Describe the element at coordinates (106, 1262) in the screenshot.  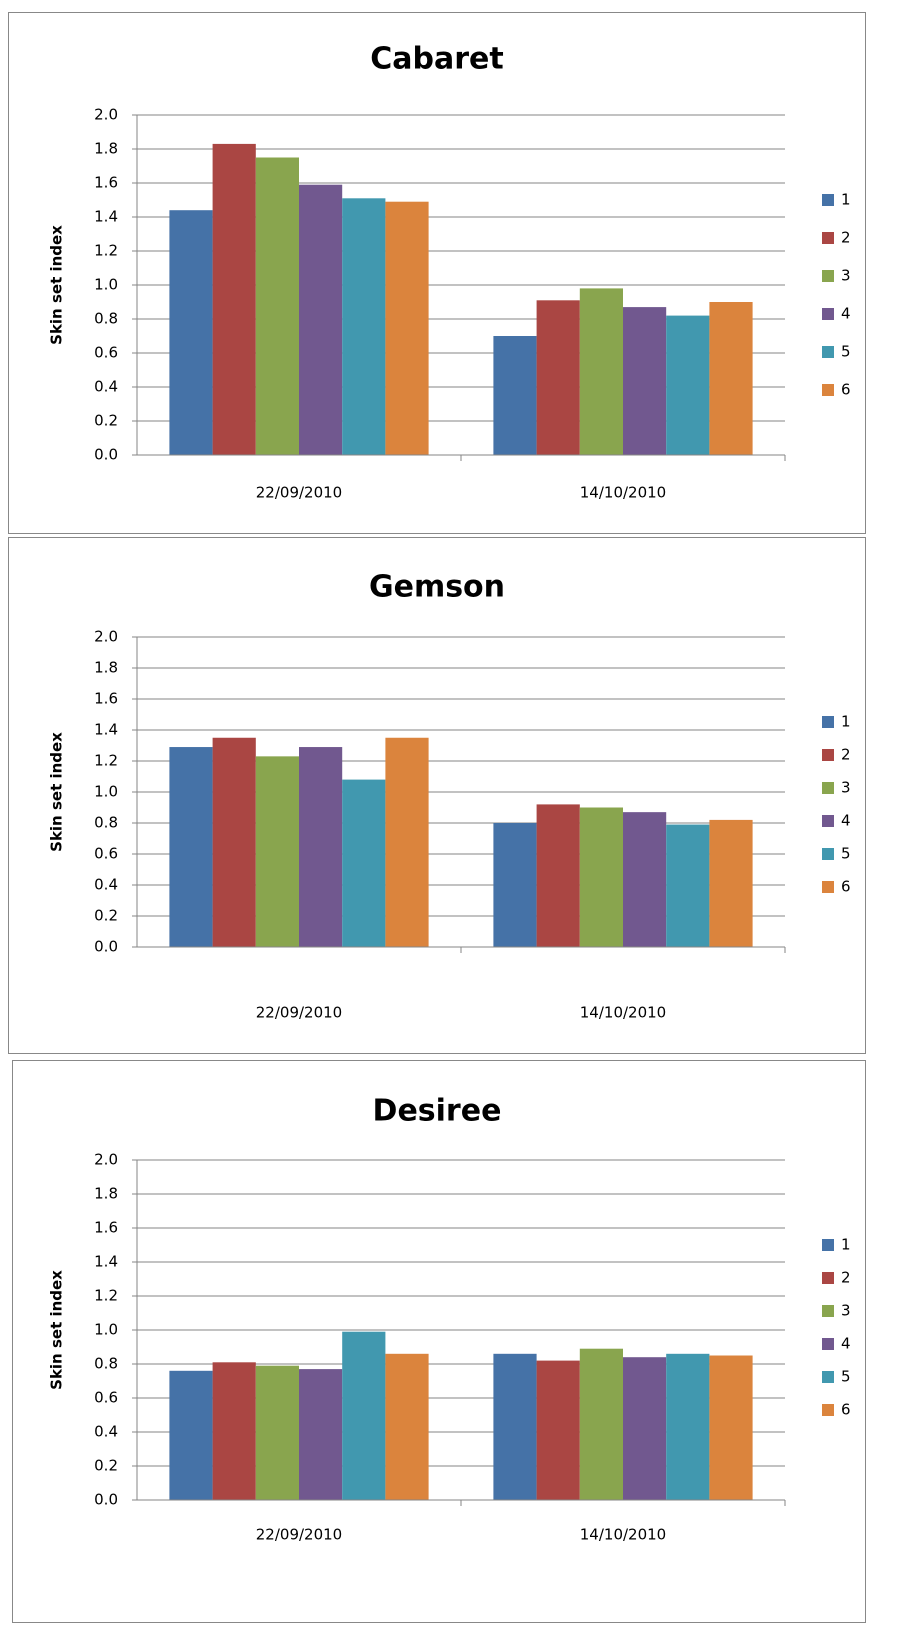
I see `y-tick-label: 1.4` at that location.